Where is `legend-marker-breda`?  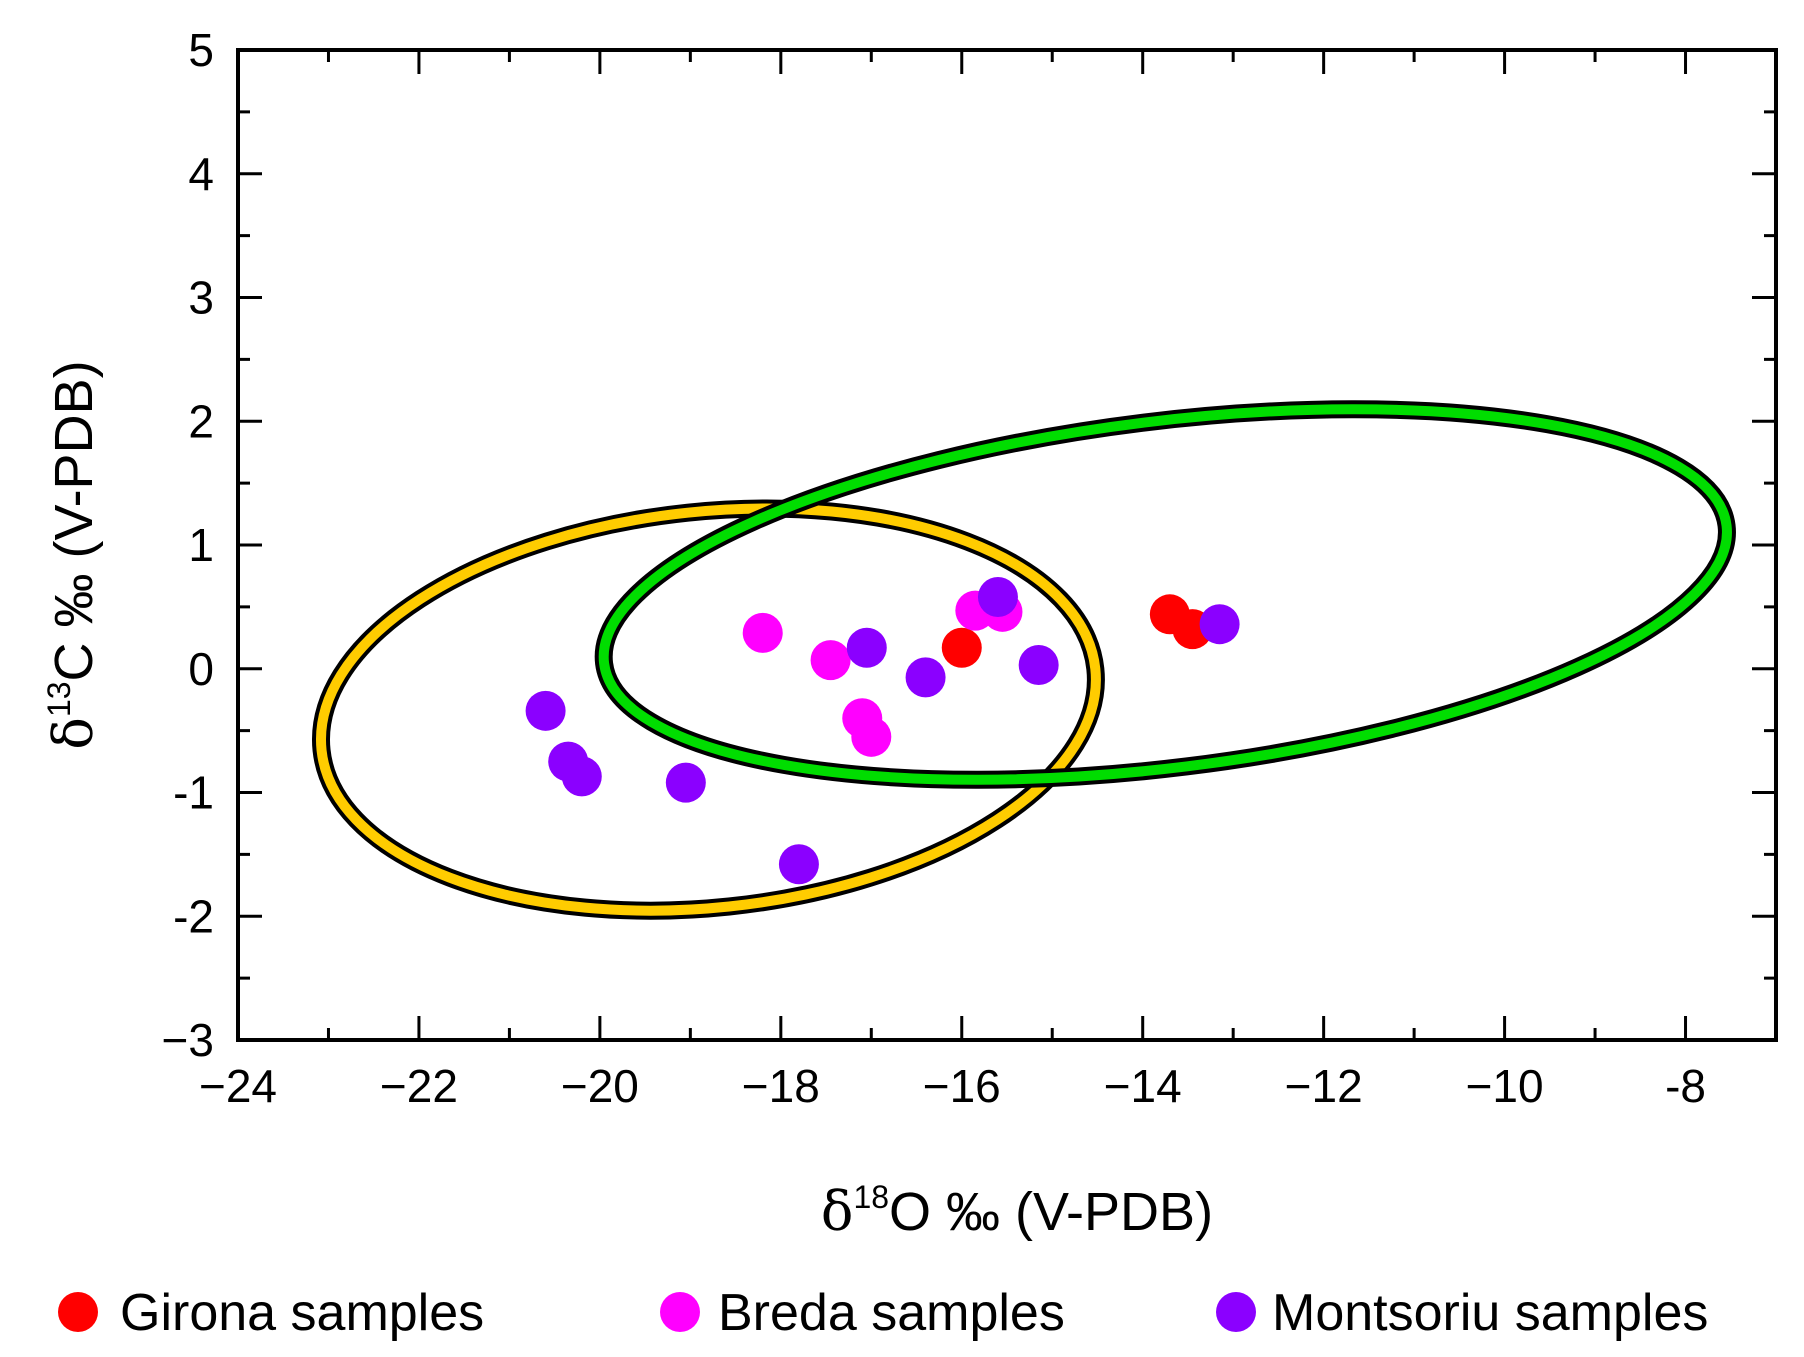
legend-marker-breda is located at coordinates (680, 1312).